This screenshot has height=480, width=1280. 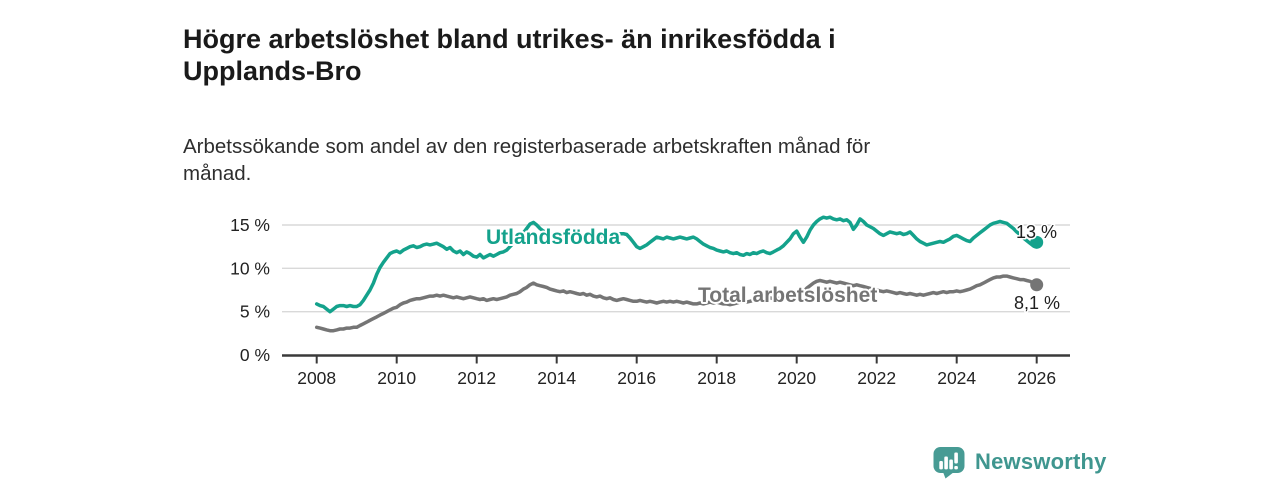 What do you see at coordinates (316, 378) in the screenshot?
I see `x-tick-label: 2008` at bounding box center [316, 378].